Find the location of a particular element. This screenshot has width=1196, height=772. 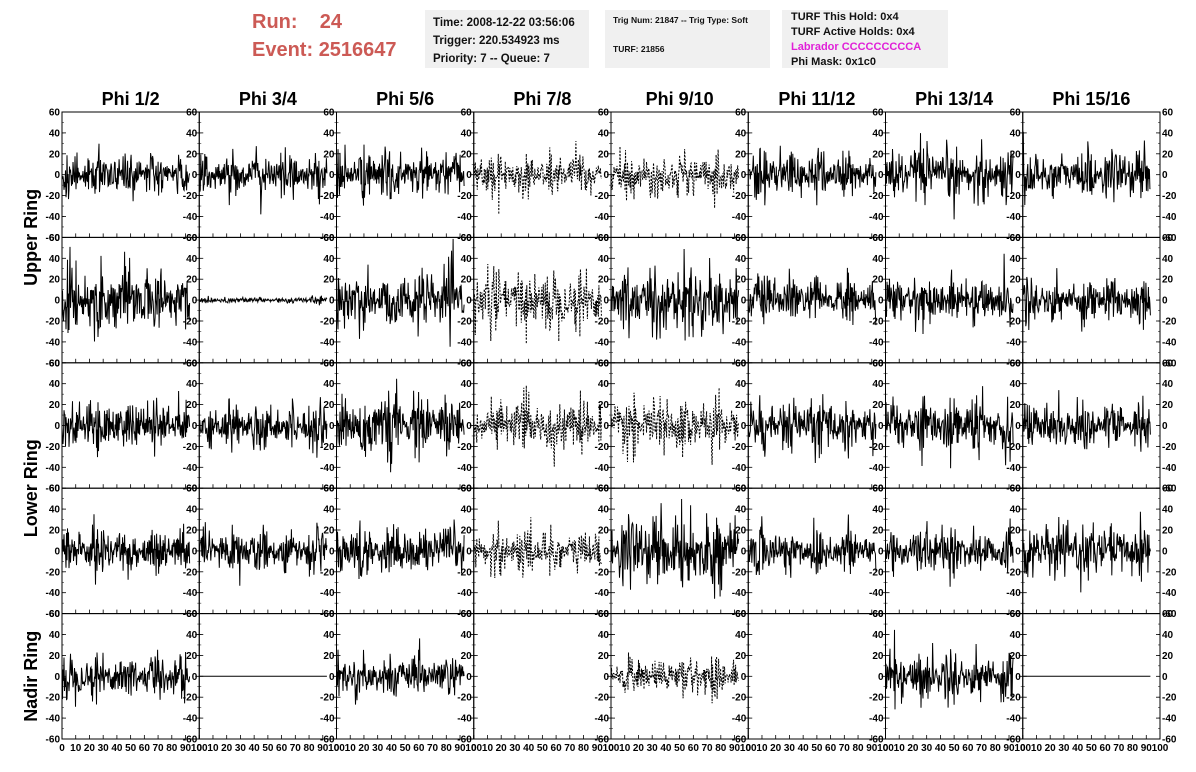

run-value: 24 is located at coordinates (331, 22).